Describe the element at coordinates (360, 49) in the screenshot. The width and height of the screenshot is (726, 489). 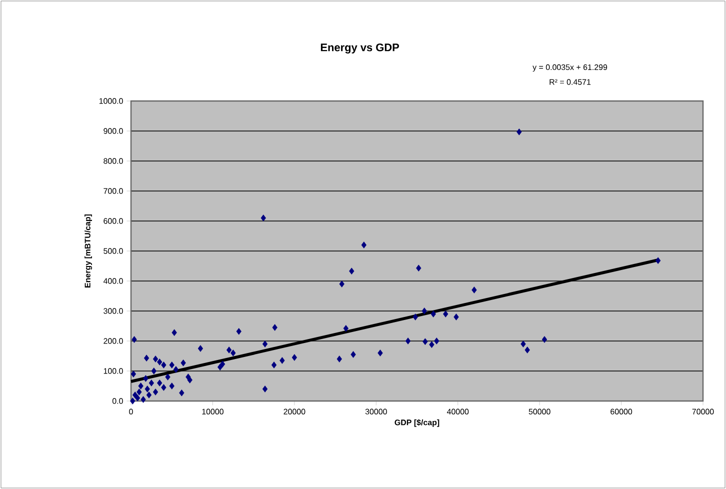
I see `chart-title: Energy vs GDP` at that location.